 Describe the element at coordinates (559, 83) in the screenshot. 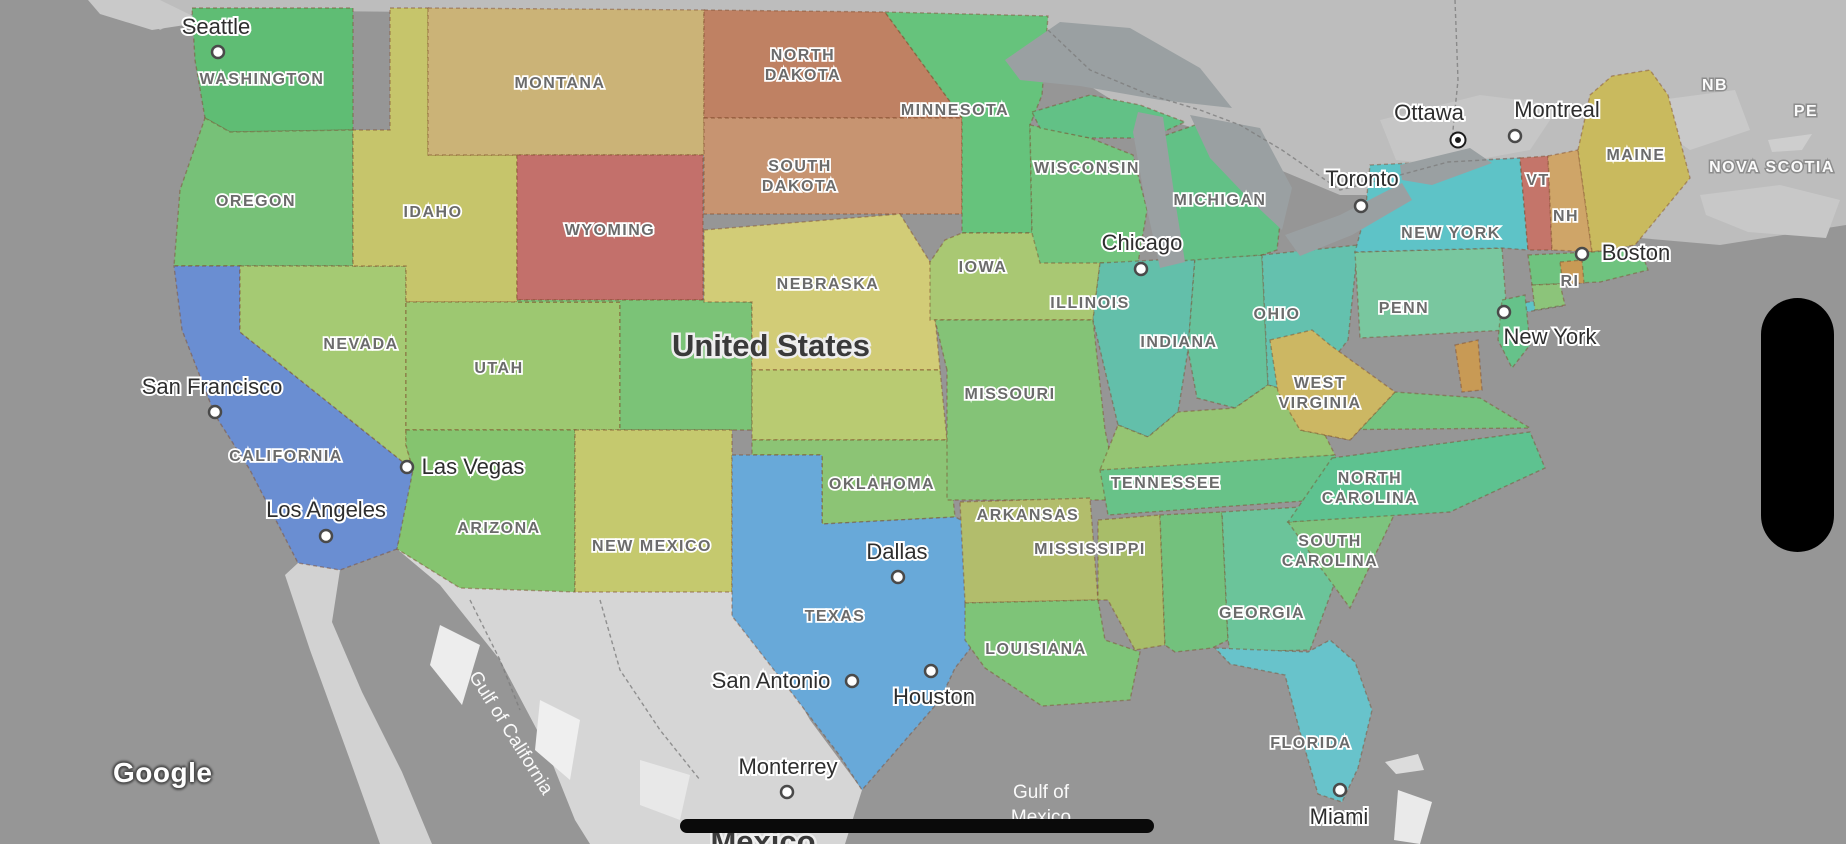

I see `state-label-montana: MONTANA` at that location.